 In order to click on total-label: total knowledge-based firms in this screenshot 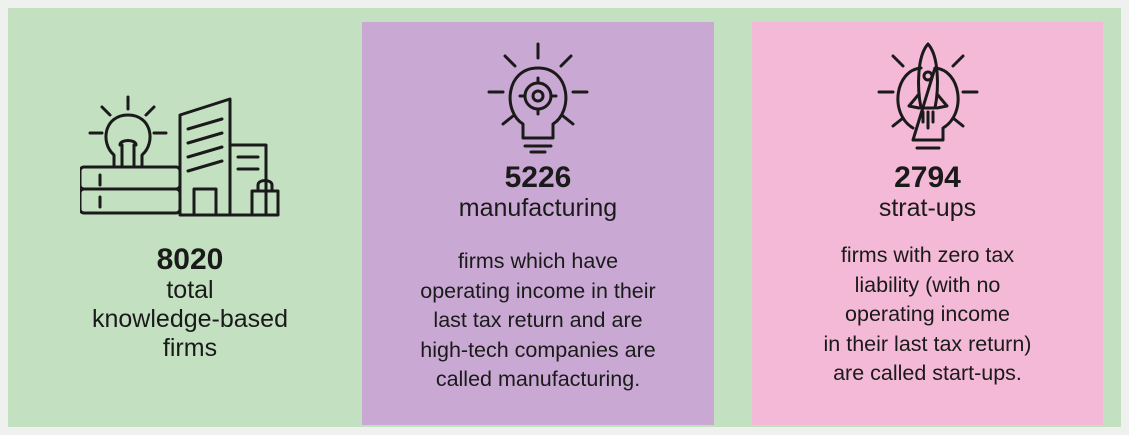, I will do `click(190, 319)`.